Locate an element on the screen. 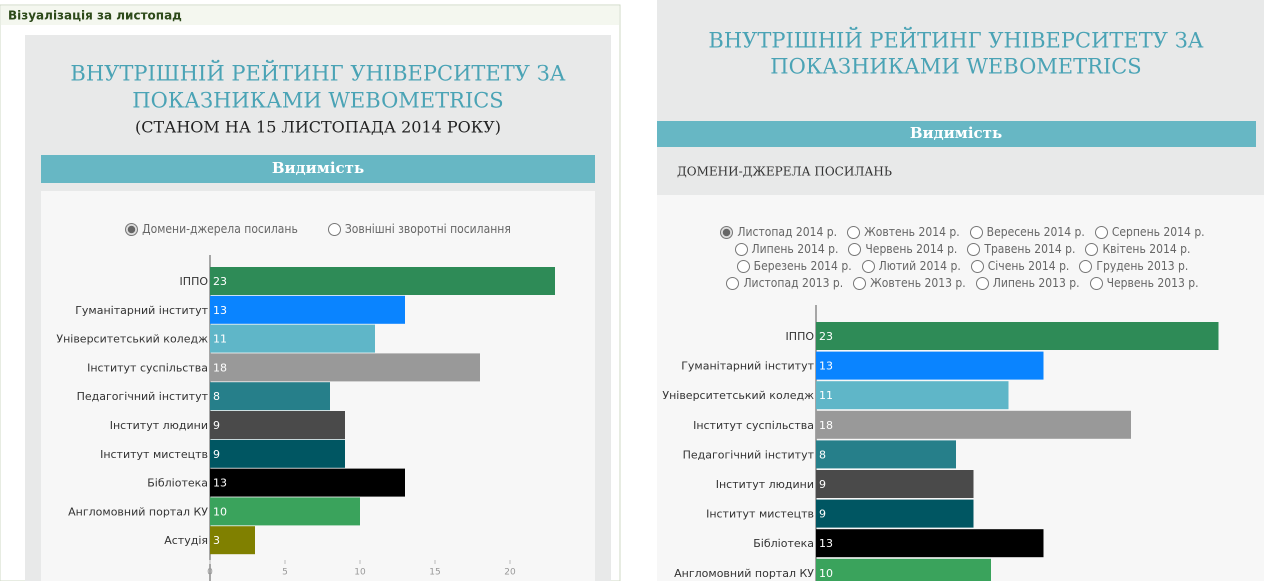 The width and height of the screenshot is (1264, 581). radio-option: Жовтень 2013 р. is located at coordinates (909, 283).